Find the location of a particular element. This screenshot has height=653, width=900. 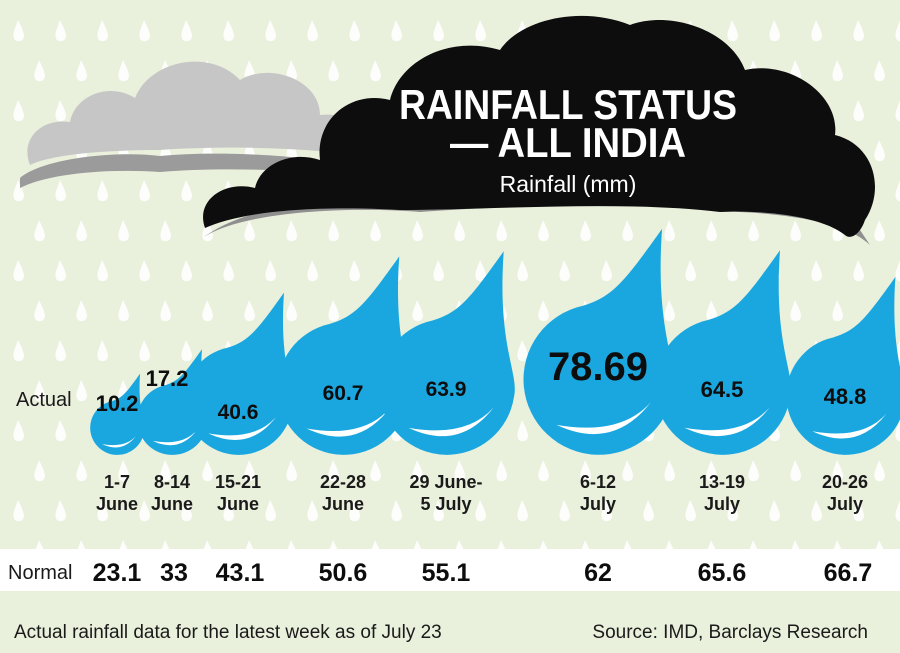

normal-row-label: Normal is located at coordinates (40, 573).